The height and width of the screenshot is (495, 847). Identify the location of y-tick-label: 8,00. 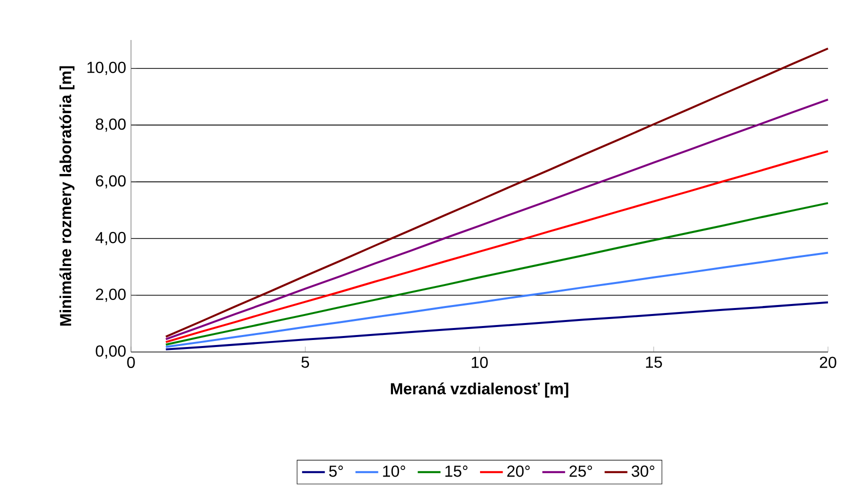
(111, 125).